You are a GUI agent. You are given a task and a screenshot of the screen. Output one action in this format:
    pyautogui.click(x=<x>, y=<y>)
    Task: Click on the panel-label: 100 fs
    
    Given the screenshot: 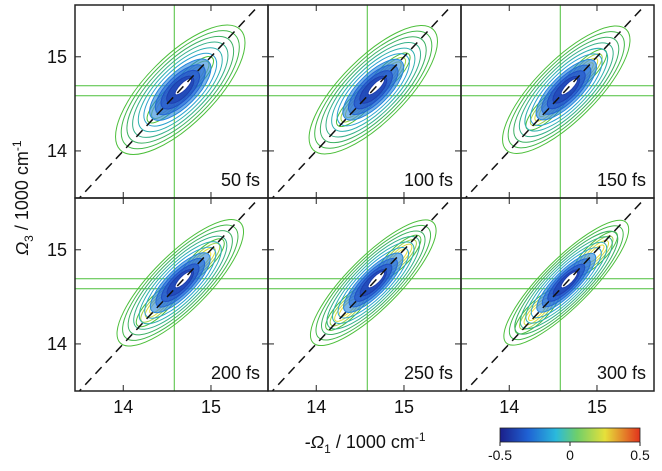 What is the action you would take?
    pyautogui.click(x=428, y=180)
    